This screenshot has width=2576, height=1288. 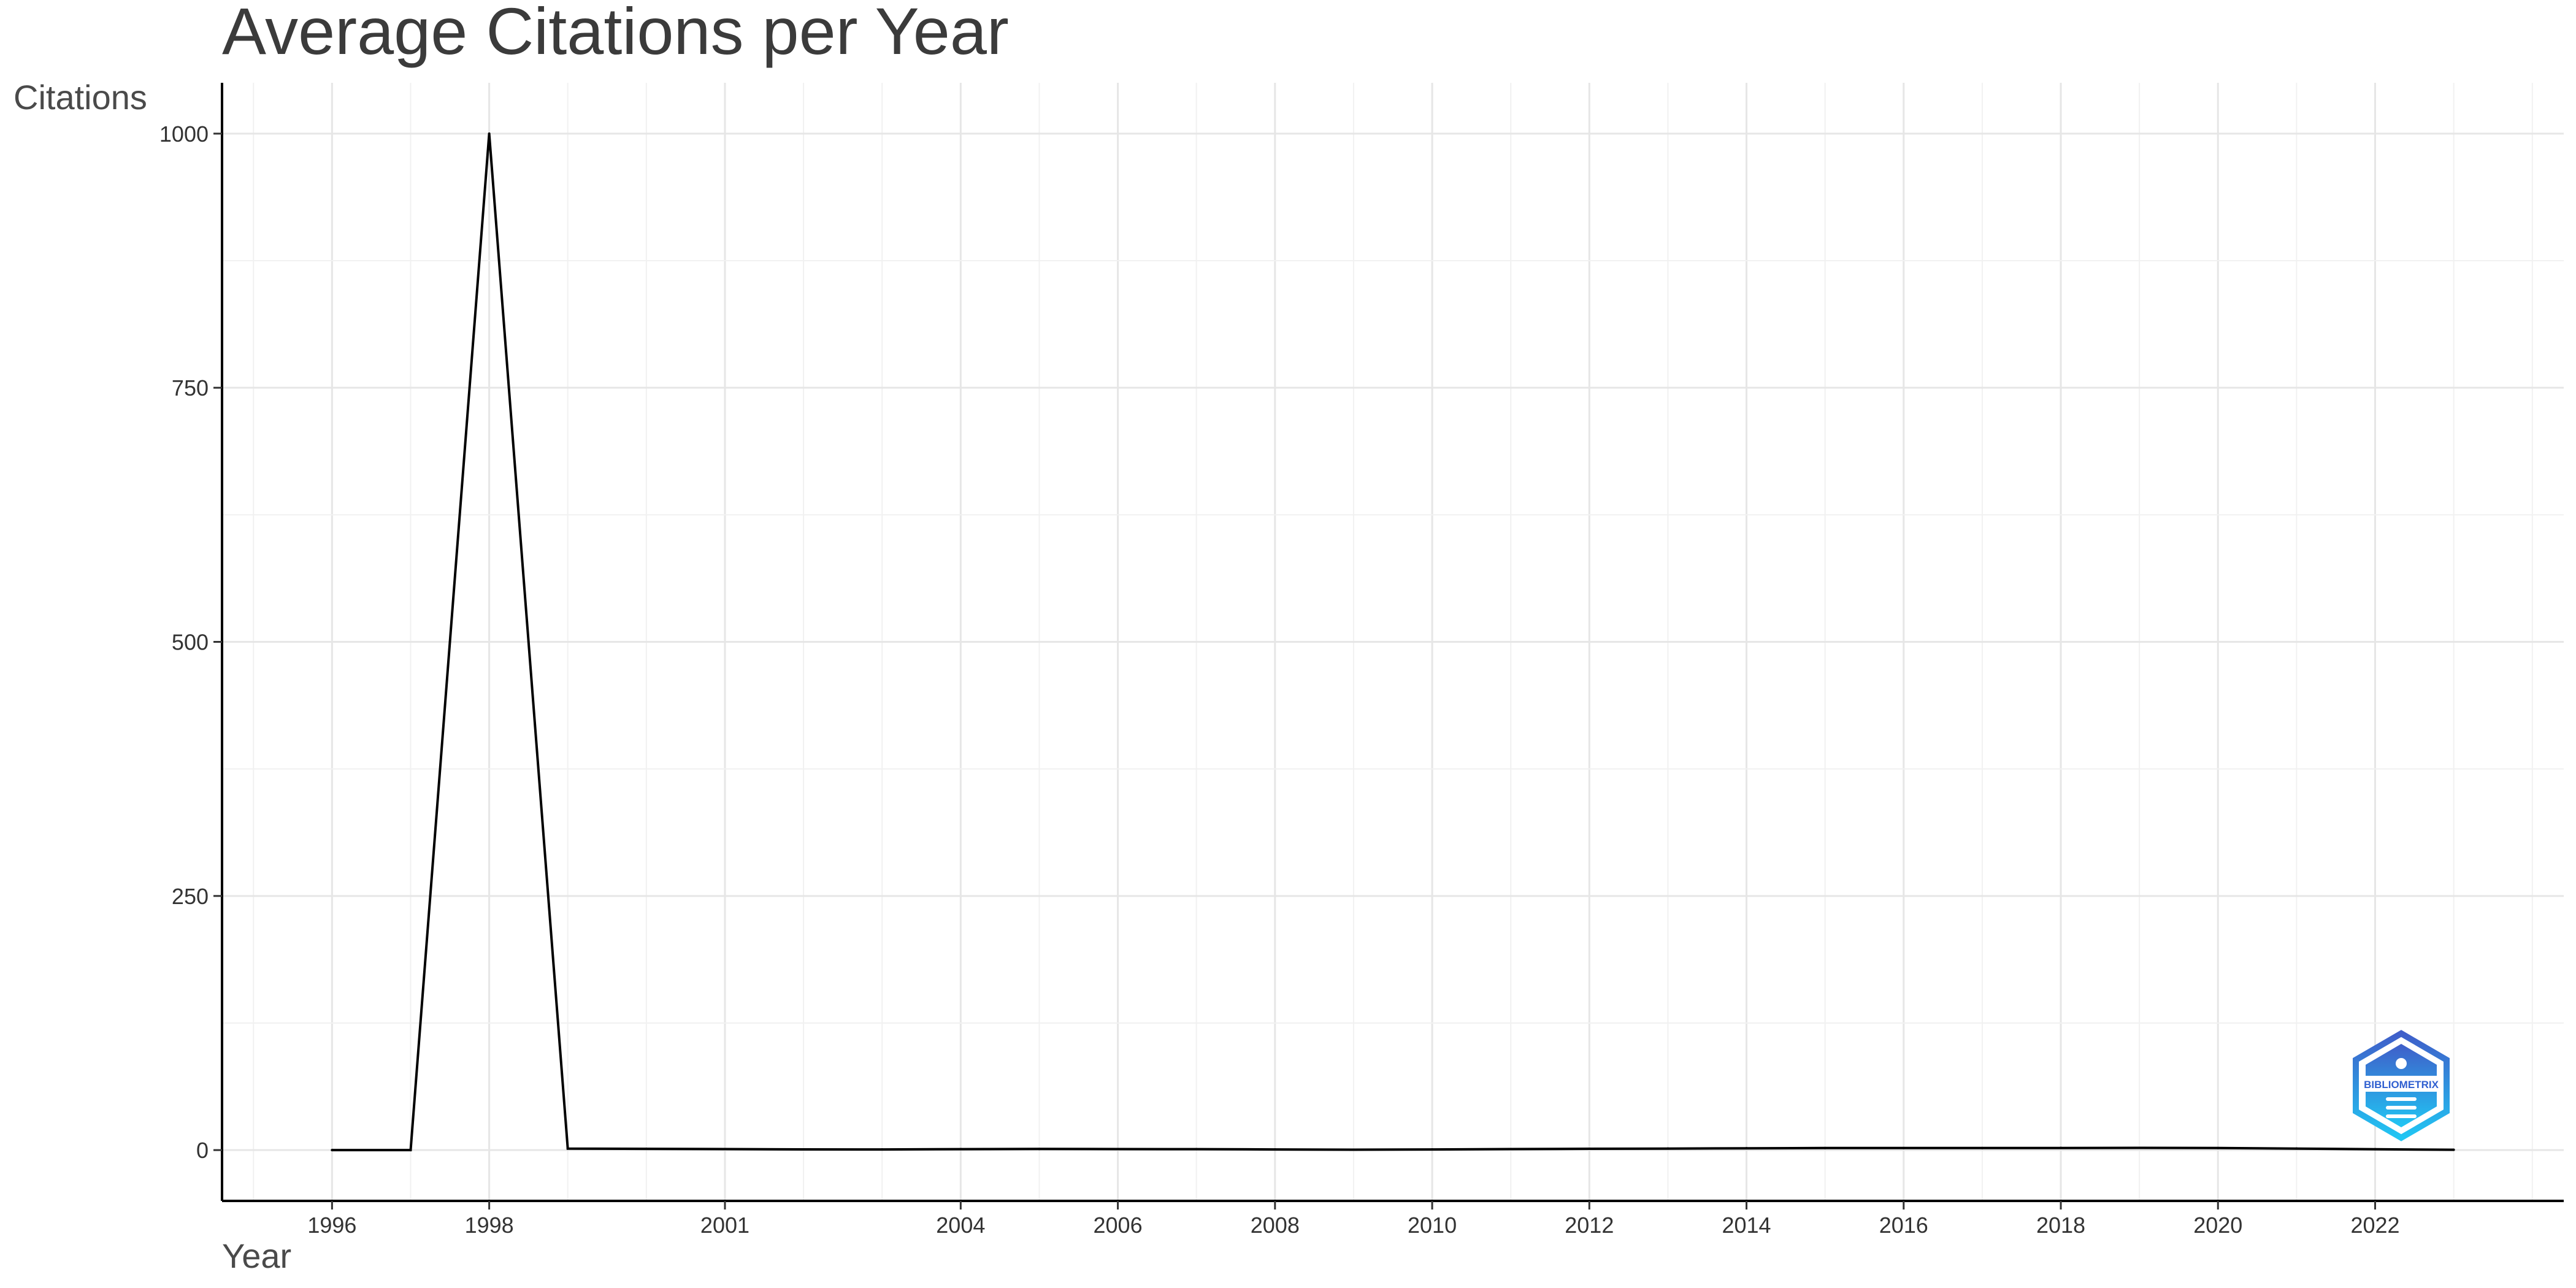 I want to click on x-tick-label: 2008, so click(x=1275, y=1225).